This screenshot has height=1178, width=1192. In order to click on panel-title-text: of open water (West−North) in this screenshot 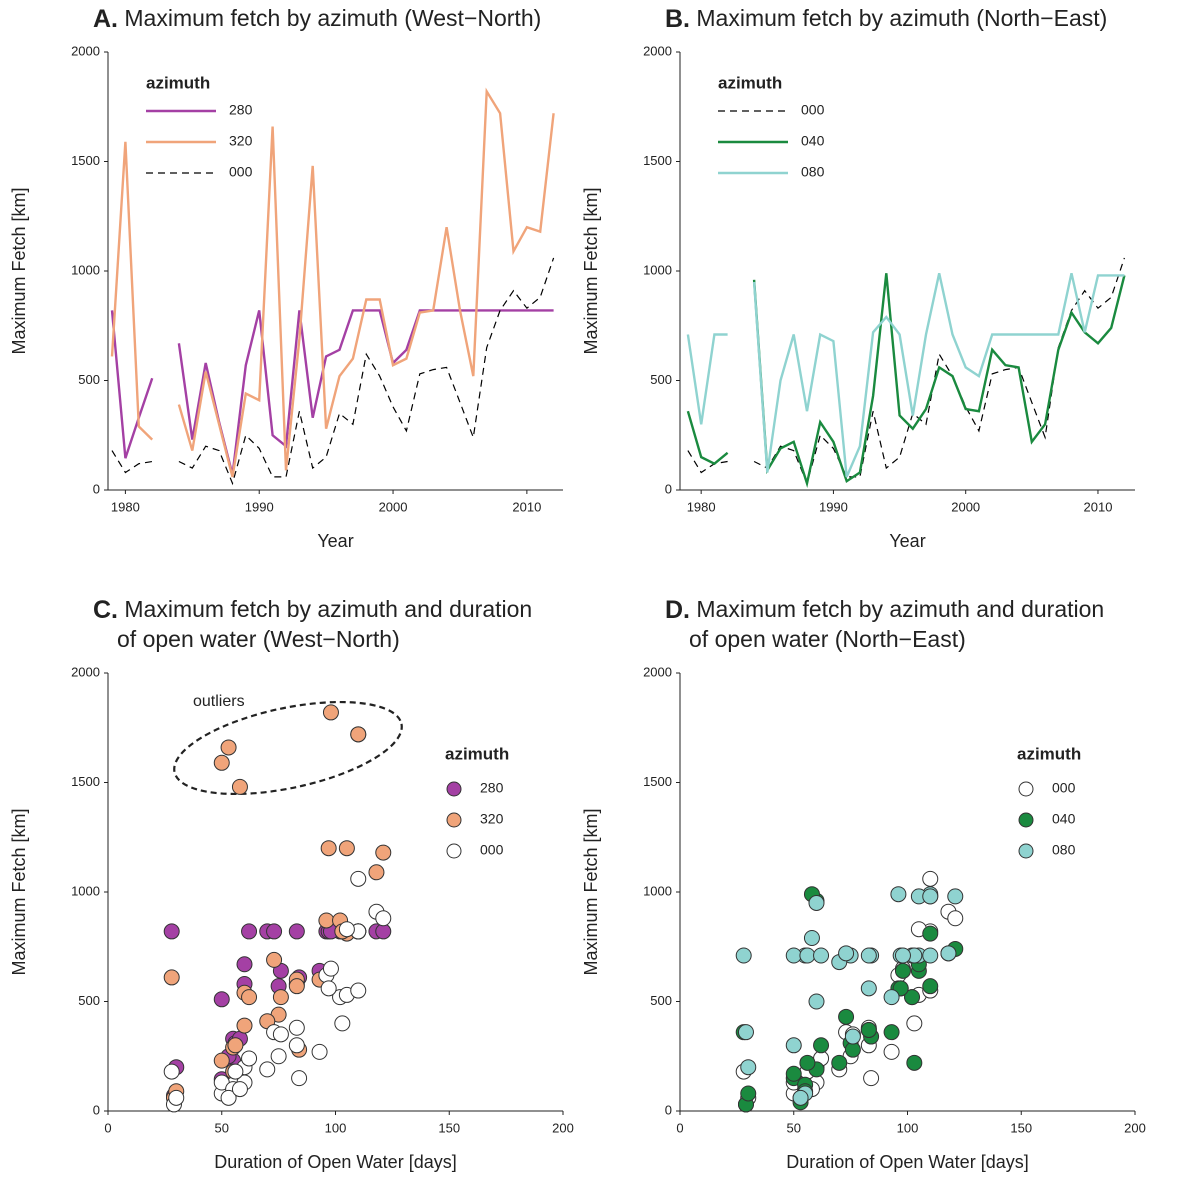, I will do `click(258, 639)`.